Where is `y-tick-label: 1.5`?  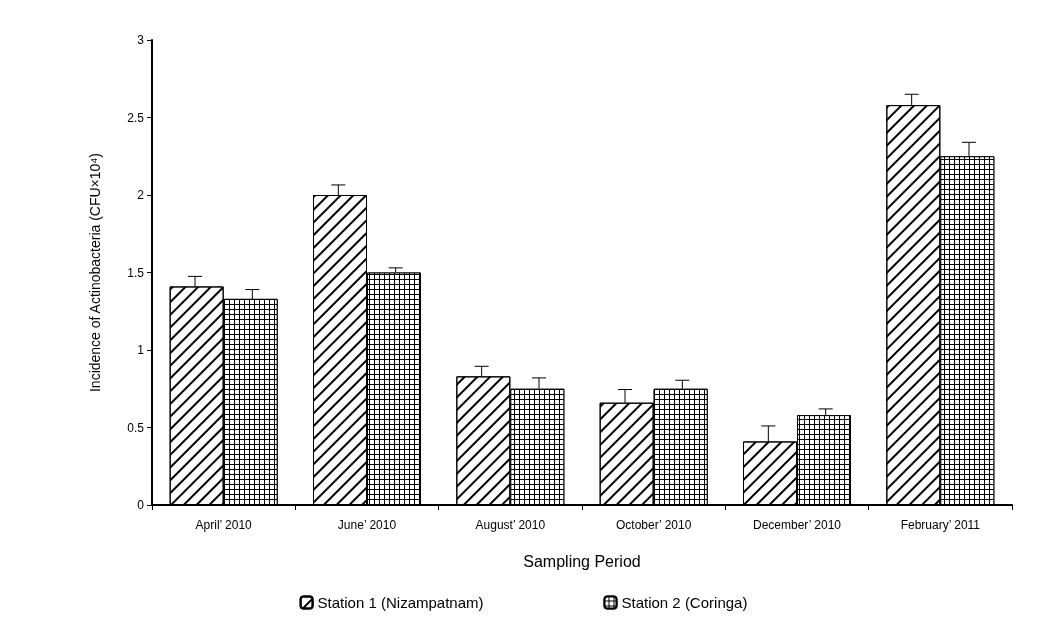
y-tick-label: 1.5 is located at coordinates (136, 272).